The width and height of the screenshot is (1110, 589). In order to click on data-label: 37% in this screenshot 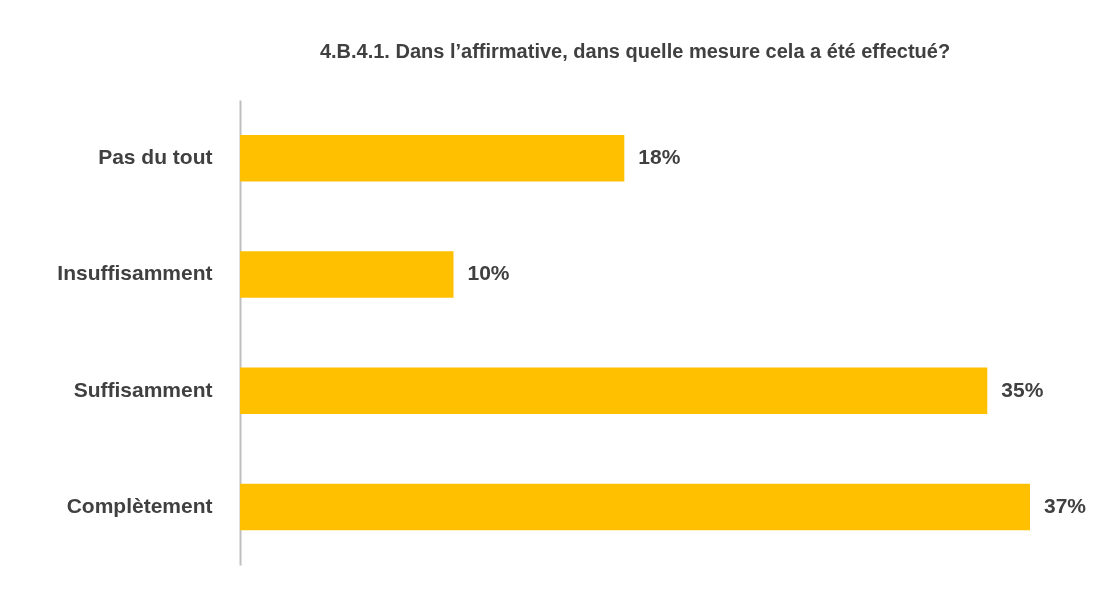, I will do `click(1065, 505)`.